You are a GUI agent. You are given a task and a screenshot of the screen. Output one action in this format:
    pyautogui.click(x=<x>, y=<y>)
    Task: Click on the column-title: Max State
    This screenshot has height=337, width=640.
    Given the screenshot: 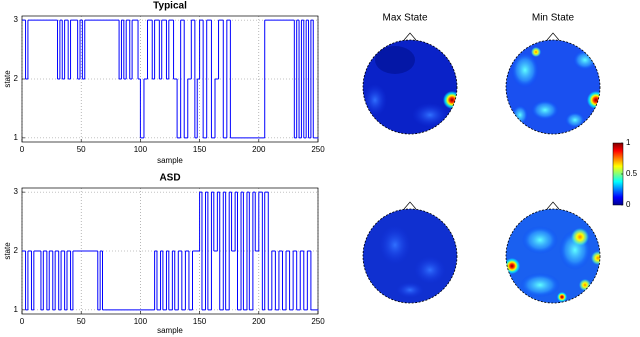 What is the action you would take?
    pyautogui.click(x=404, y=18)
    